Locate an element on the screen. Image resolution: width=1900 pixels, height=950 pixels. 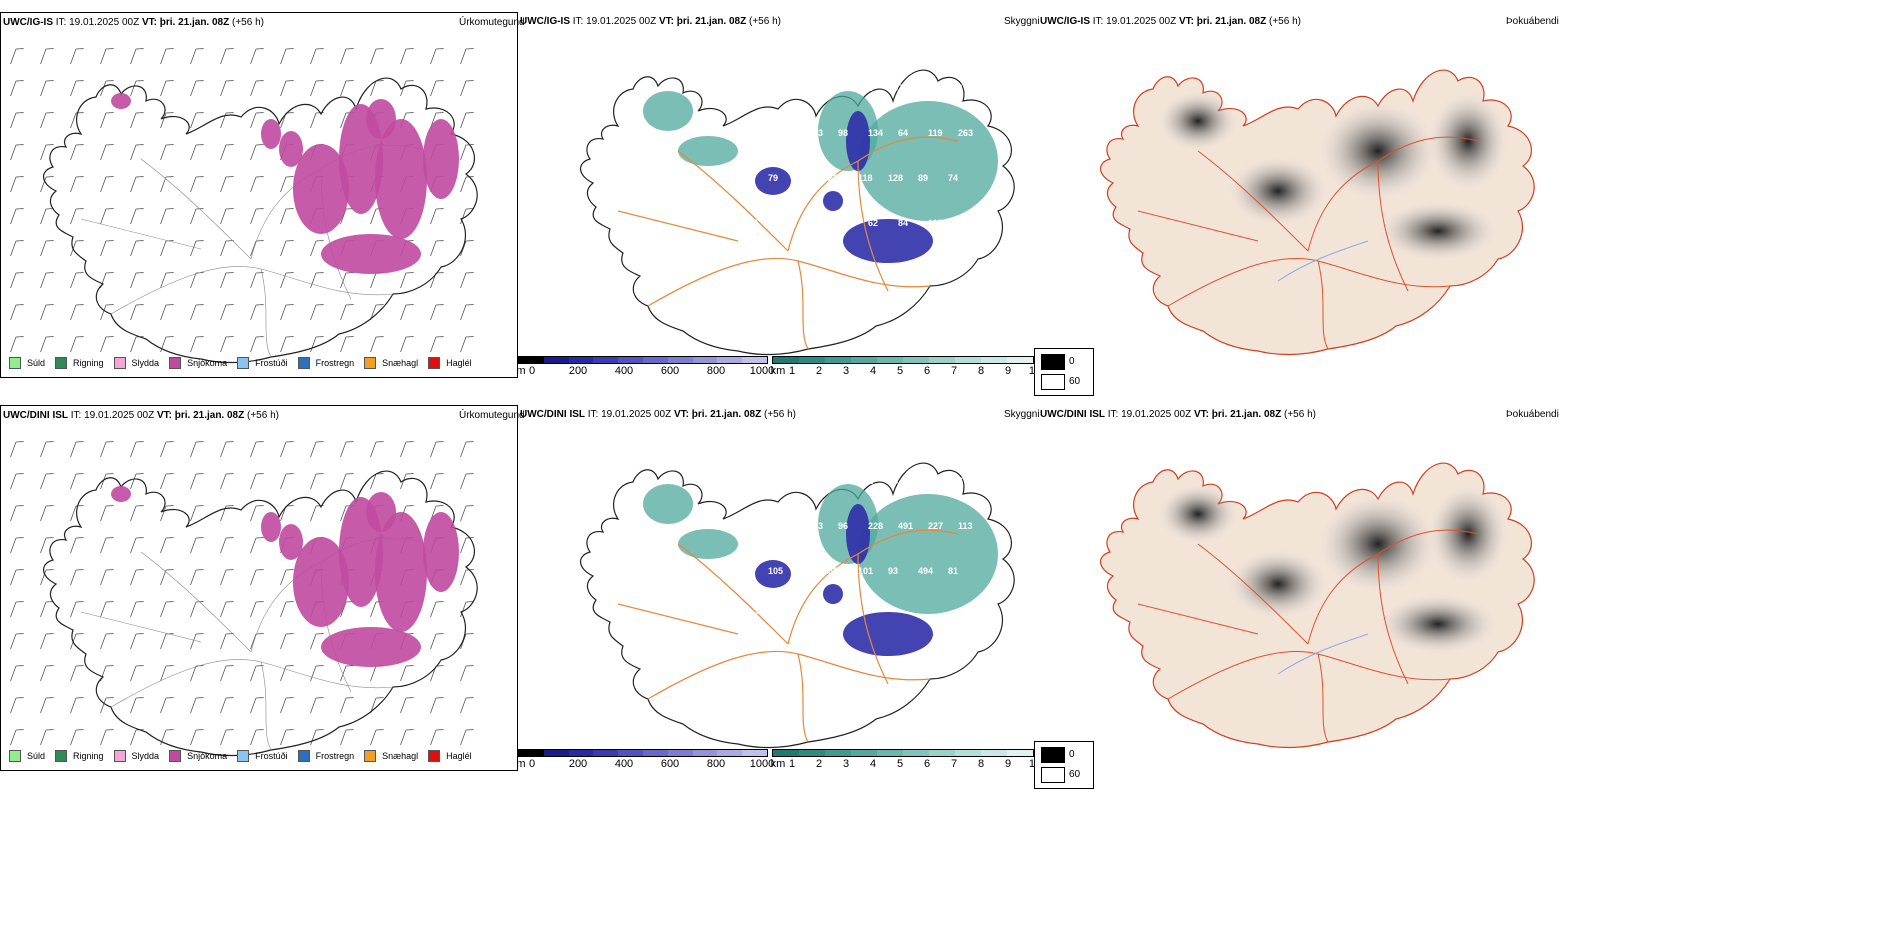
visibility-colorbar is located at coordinates (903, 753).